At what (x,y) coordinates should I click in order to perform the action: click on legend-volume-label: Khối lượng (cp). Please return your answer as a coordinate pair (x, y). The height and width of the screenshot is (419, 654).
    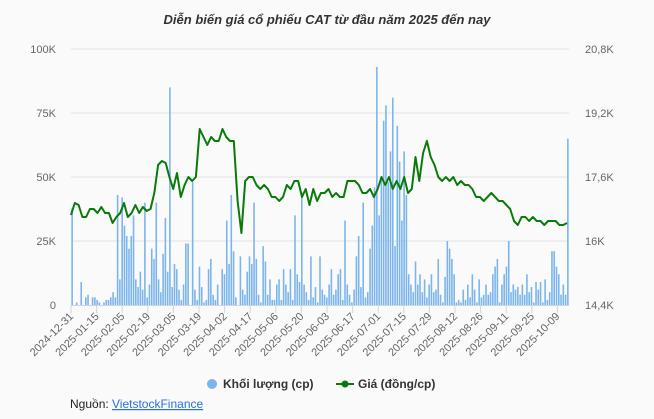
    Looking at the image, I should click on (268, 384).